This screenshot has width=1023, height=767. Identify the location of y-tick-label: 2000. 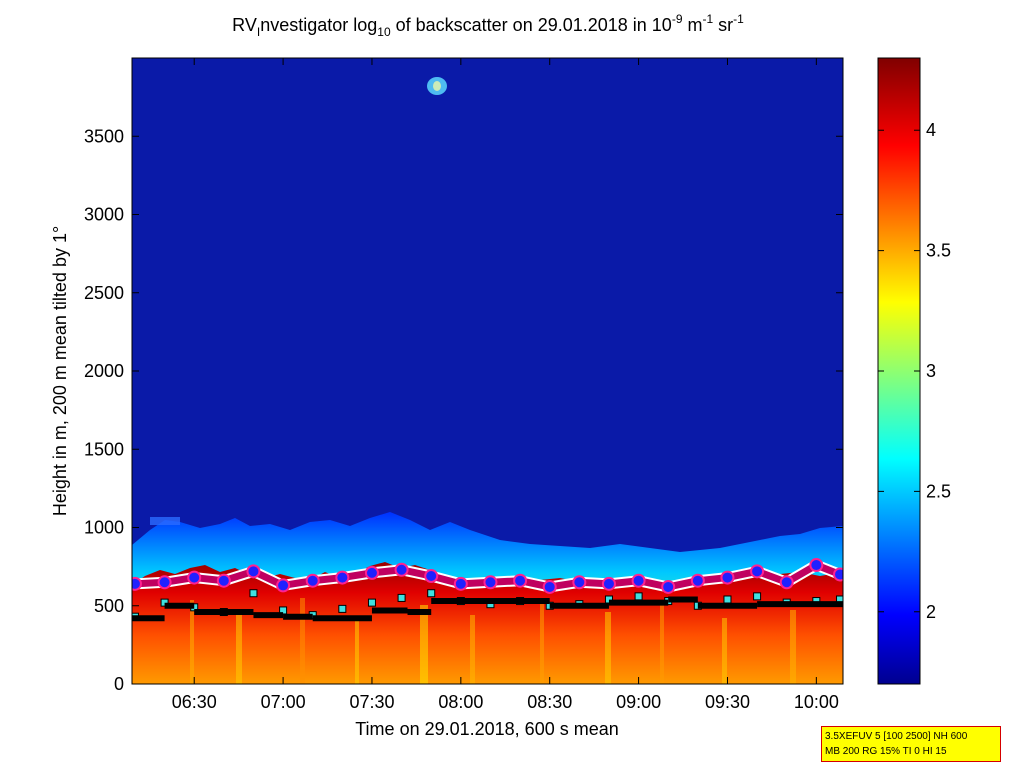
(104, 371).